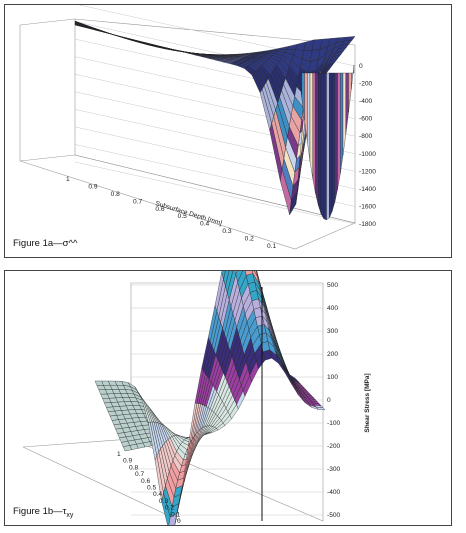  I want to click on z-tick-label: 300, so click(332, 331).